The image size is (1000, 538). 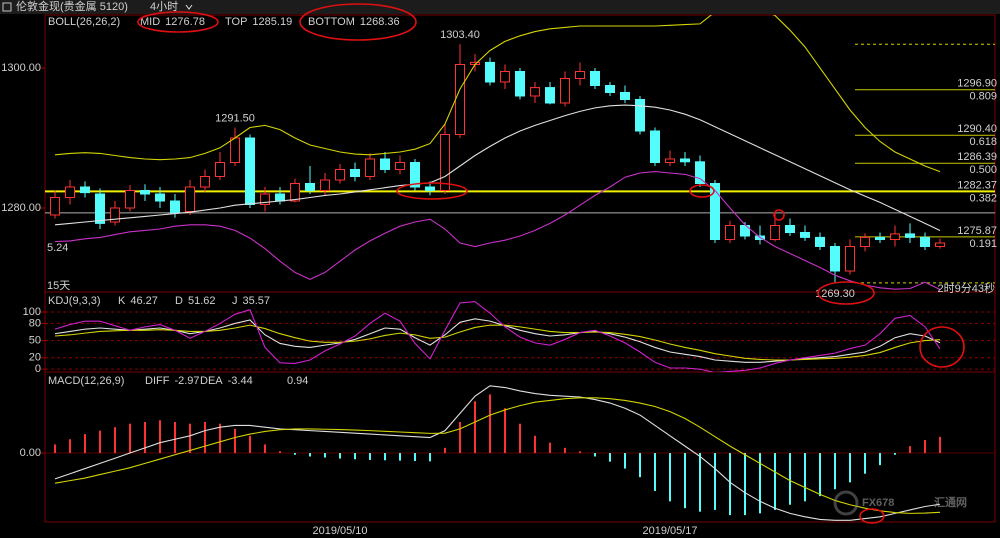 What do you see at coordinates (460, 35) in the screenshot?
I see `high-label: 1303.40` at bounding box center [460, 35].